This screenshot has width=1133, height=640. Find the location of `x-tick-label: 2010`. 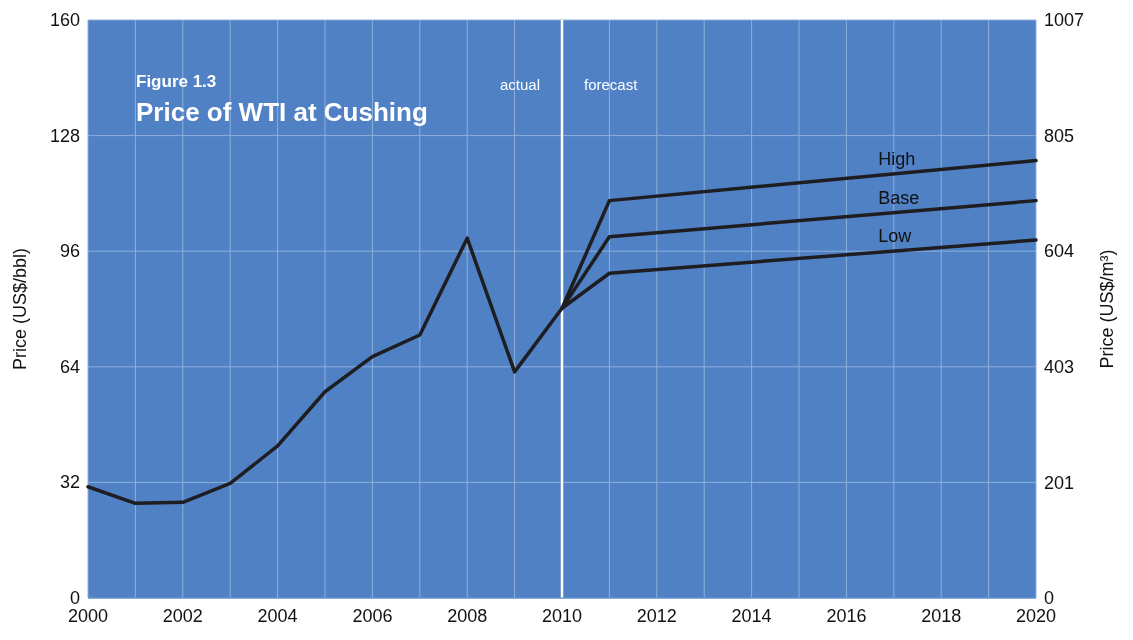

x-tick-label: 2010 is located at coordinates (562, 616).